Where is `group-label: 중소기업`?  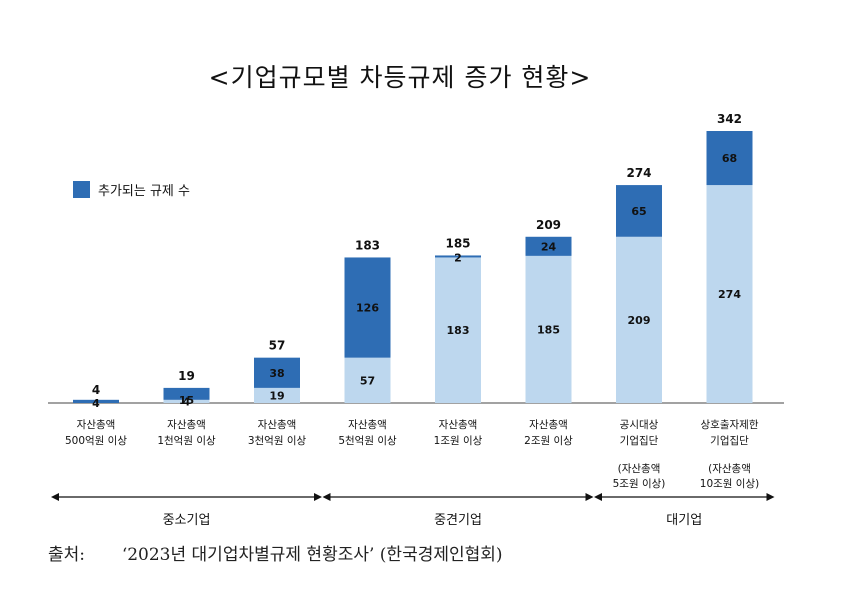
group-label: 중소기업 is located at coordinates (187, 520).